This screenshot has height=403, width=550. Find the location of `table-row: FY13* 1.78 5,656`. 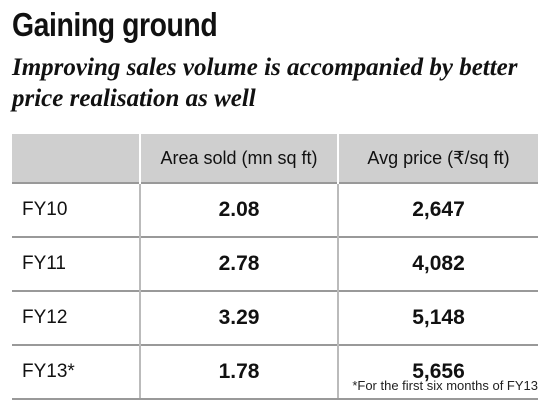

table-row: FY13* 1.78 5,656 is located at coordinates (275, 372).